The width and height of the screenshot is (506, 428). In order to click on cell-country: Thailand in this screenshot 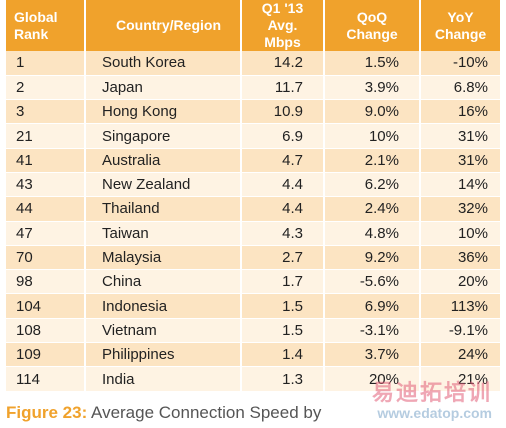, I will do `click(163, 209)`.